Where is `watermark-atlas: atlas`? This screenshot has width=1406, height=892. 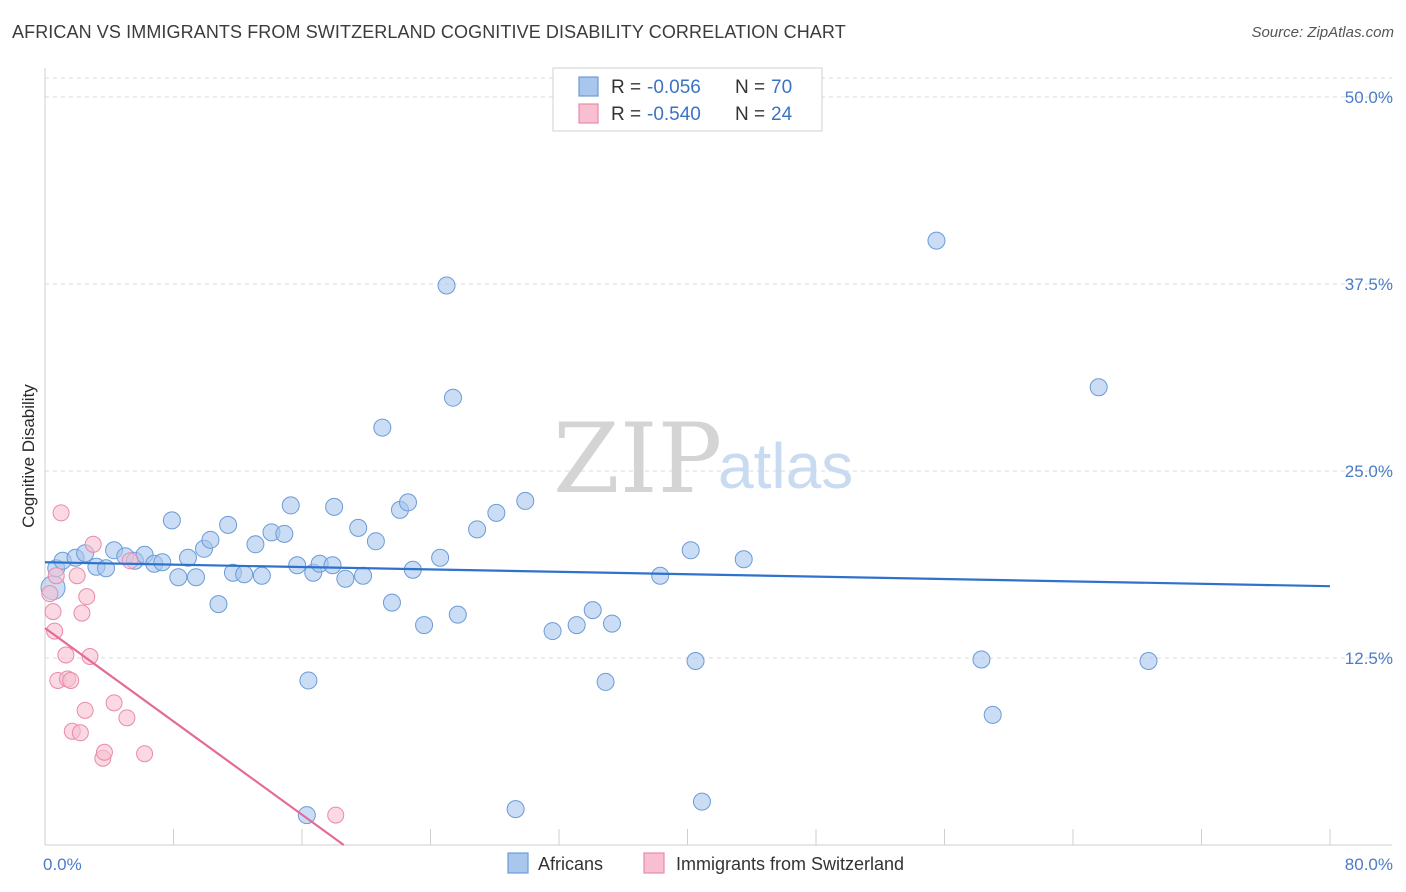
watermark-atlas: atlas is located at coordinates (785, 466).